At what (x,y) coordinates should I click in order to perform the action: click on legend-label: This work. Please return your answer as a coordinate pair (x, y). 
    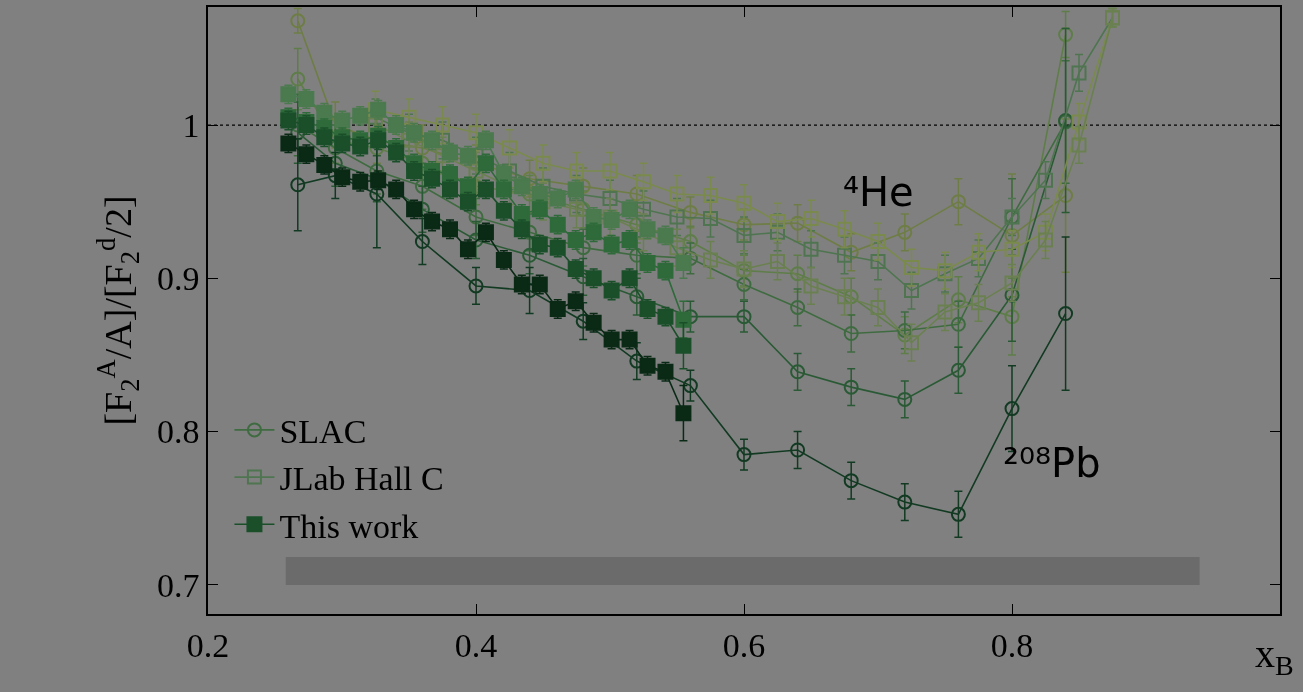
    Looking at the image, I should click on (349, 526).